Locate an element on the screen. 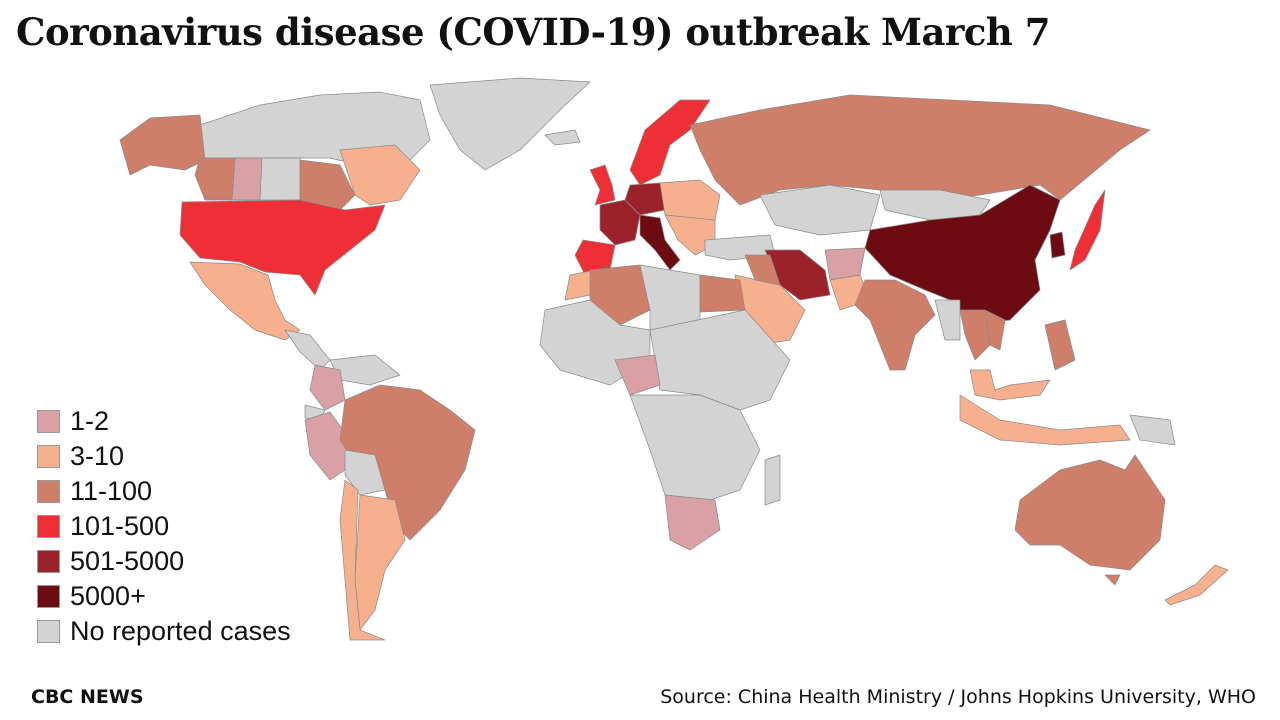 The image size is (1280, 720). region-colombia is located at coordinates (327, 387).